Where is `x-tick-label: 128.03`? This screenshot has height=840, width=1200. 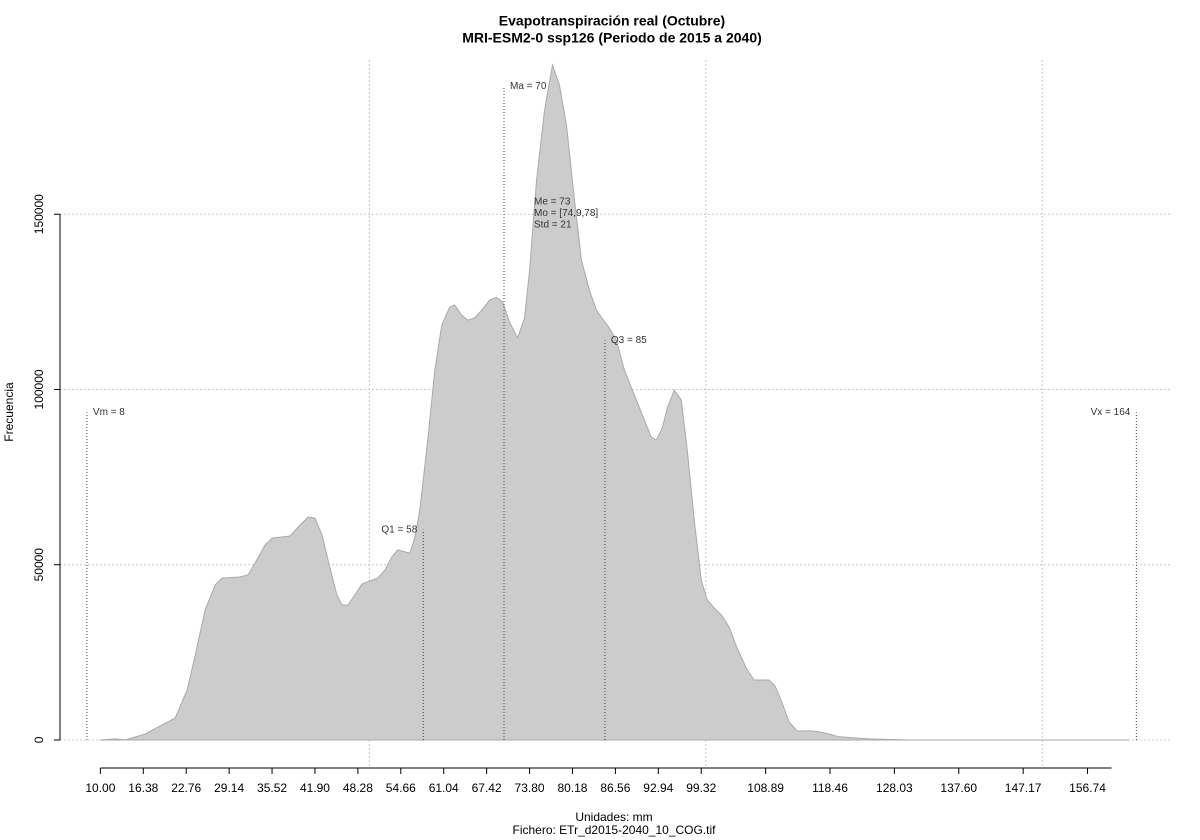
x-tick-label: 128.03 is located at coordinates (894, 788).